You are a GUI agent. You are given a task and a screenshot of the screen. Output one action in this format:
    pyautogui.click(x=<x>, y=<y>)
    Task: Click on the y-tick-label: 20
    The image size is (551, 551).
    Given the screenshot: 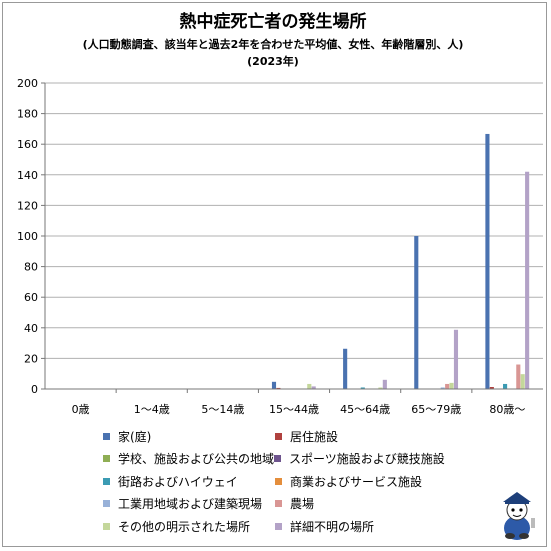 What is the action you would take?
    pyautogui.click(x=31, y=358)
    